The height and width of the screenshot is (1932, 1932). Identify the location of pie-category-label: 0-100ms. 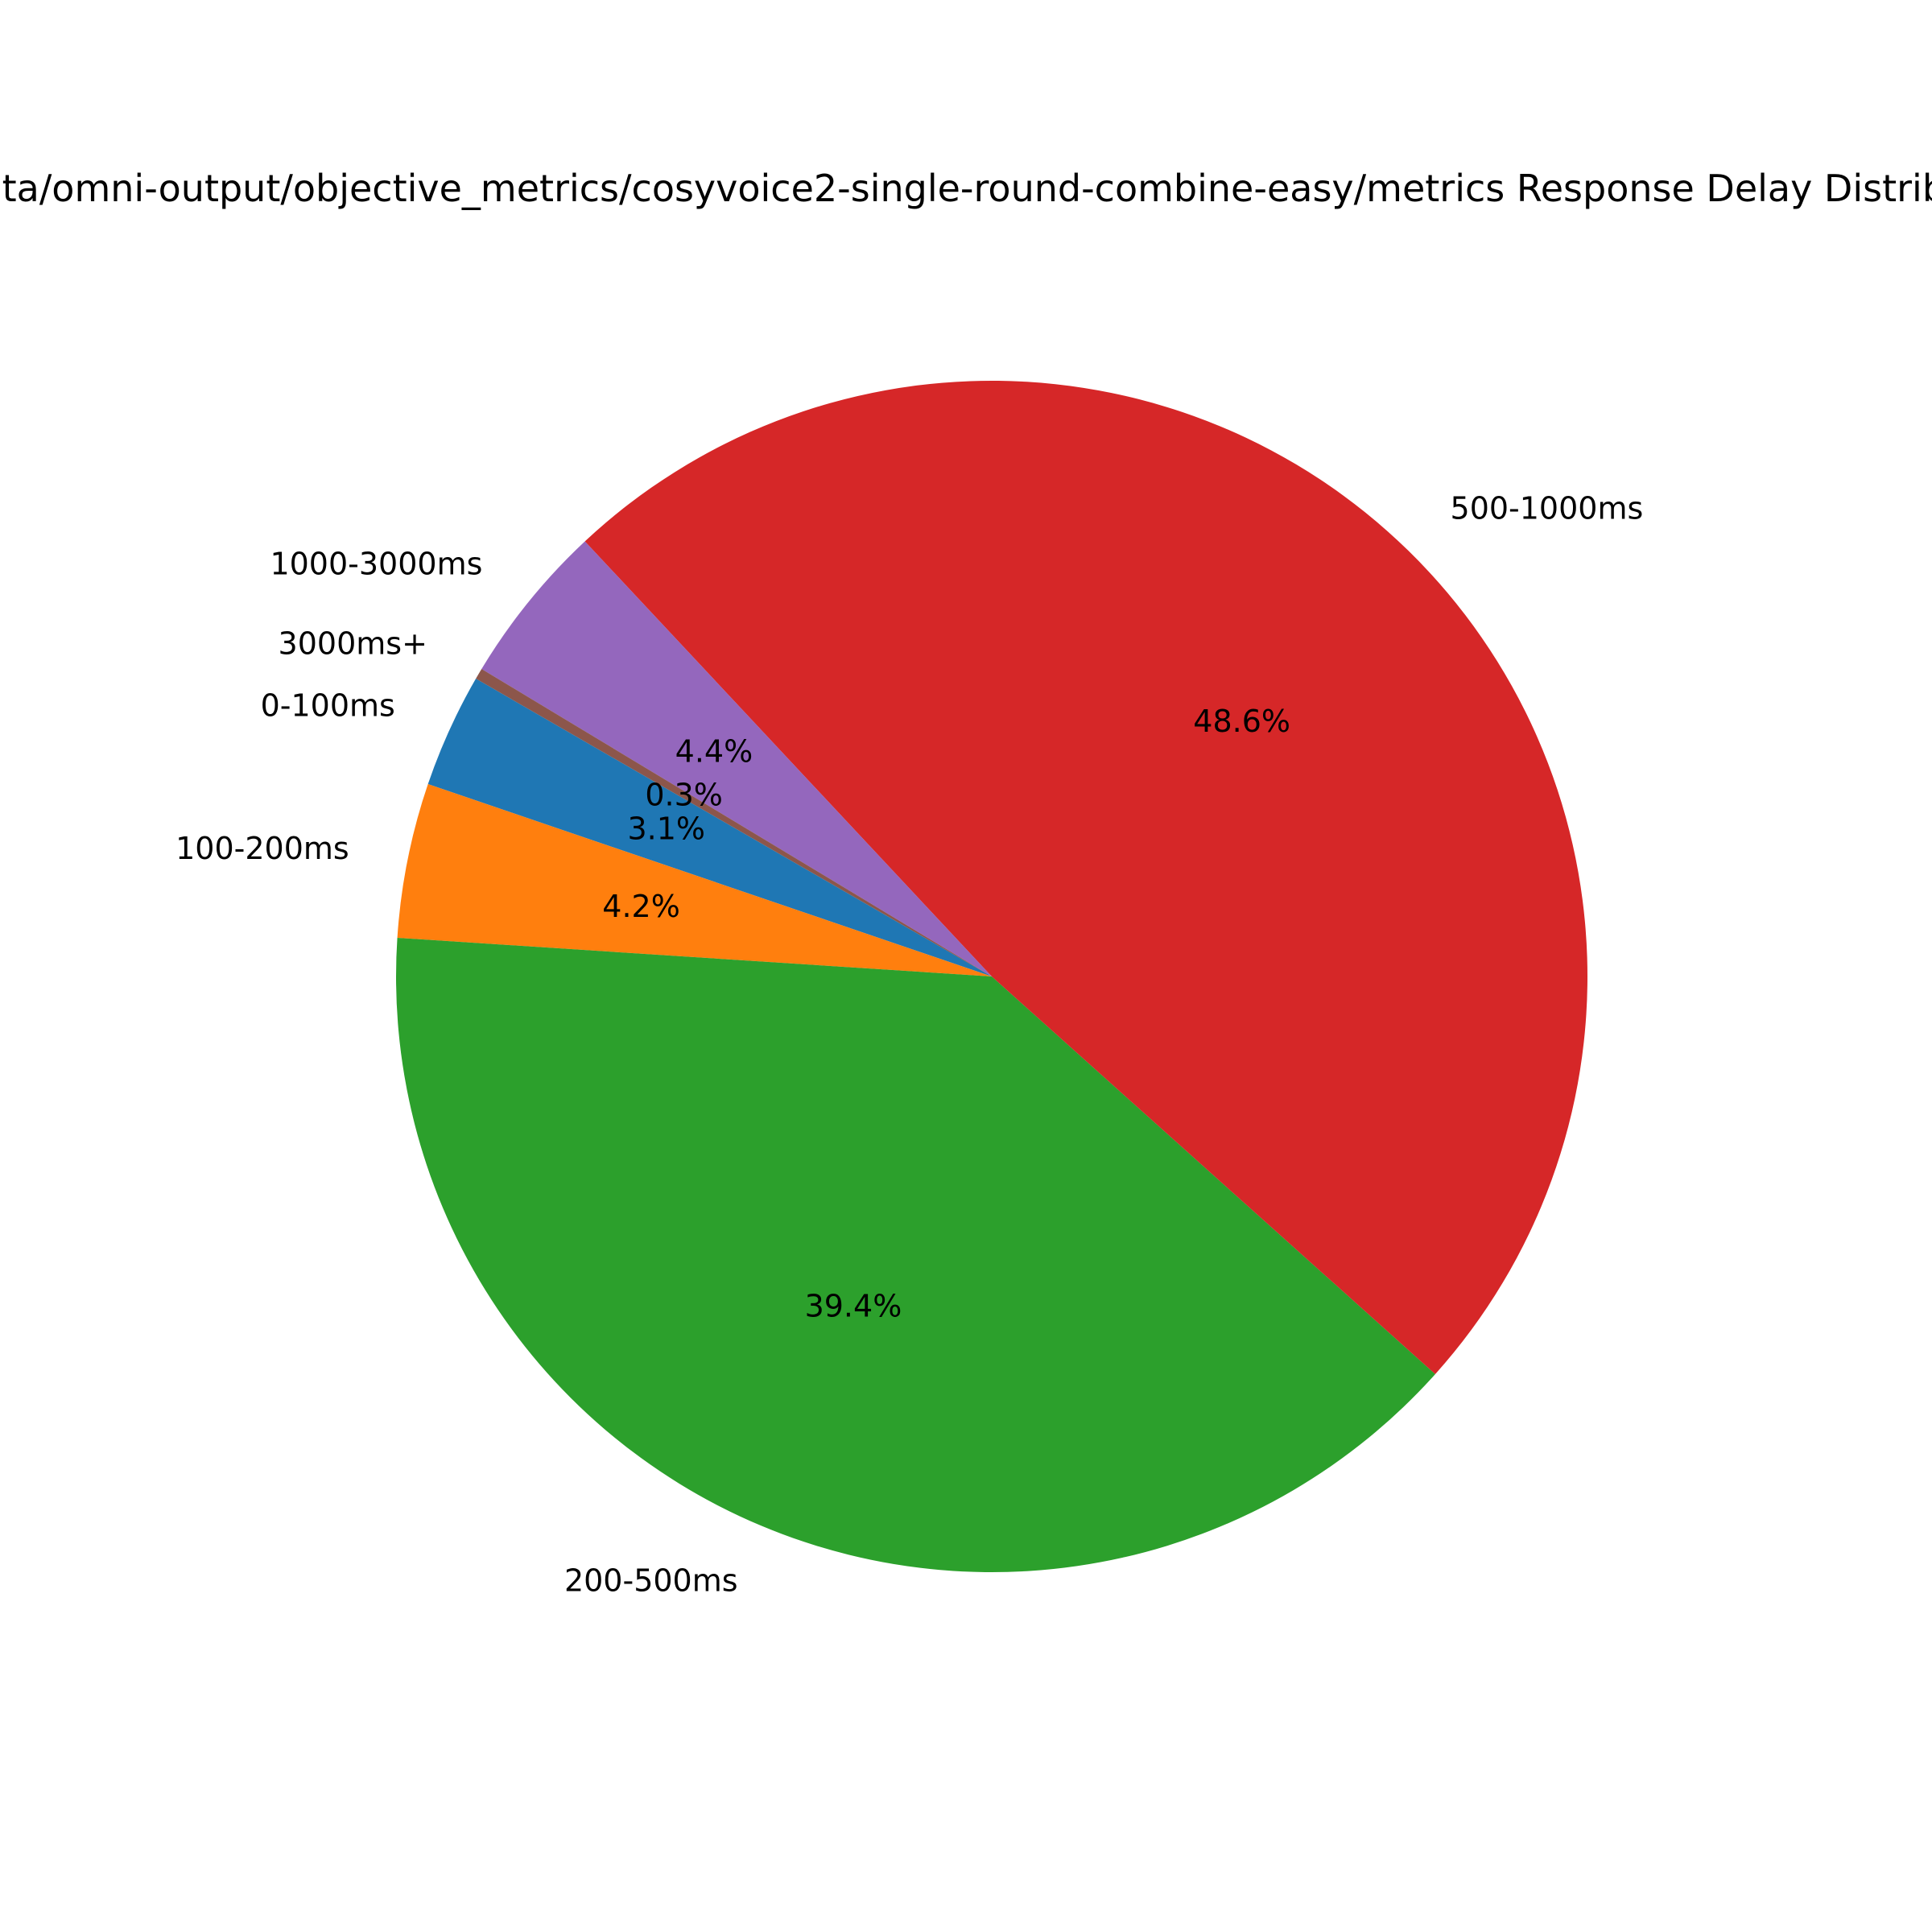
(328, 705).